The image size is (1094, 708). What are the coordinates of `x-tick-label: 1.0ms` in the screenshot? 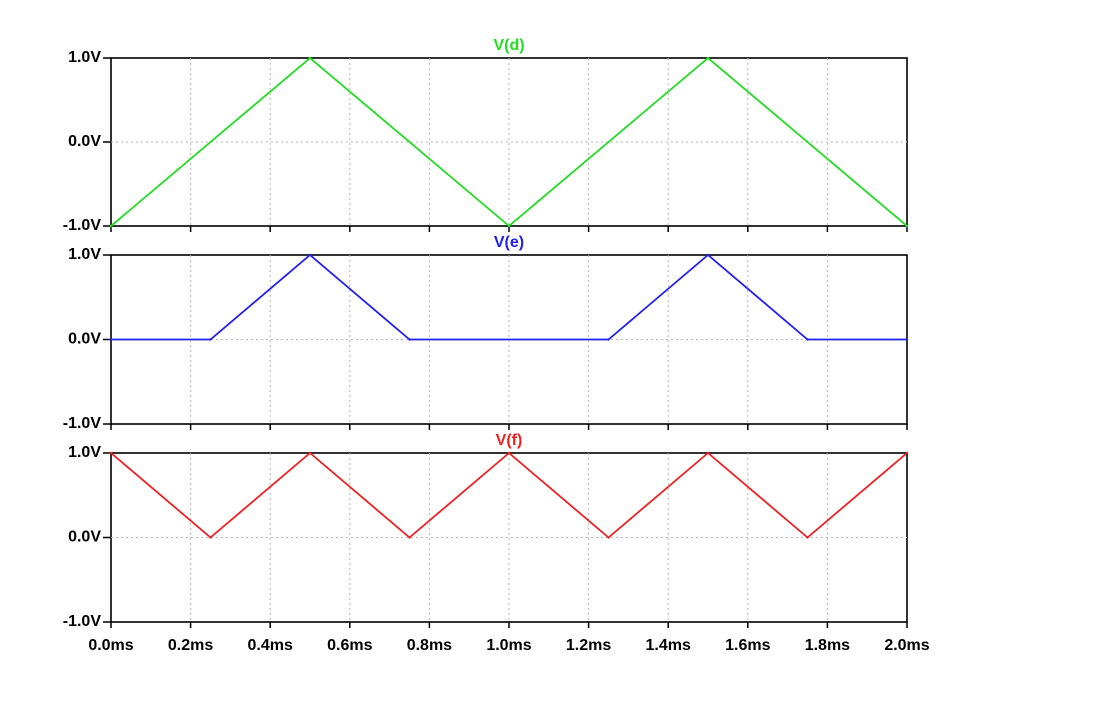 It's located at (508, 645).